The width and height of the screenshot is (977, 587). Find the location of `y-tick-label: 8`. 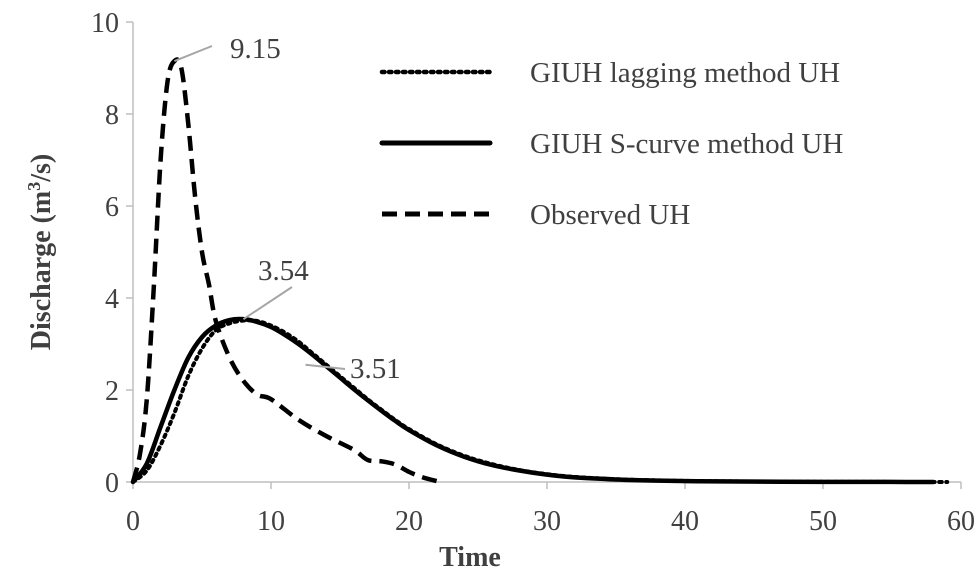

y-tick-label: 8 is located at coordinates (112, 115).